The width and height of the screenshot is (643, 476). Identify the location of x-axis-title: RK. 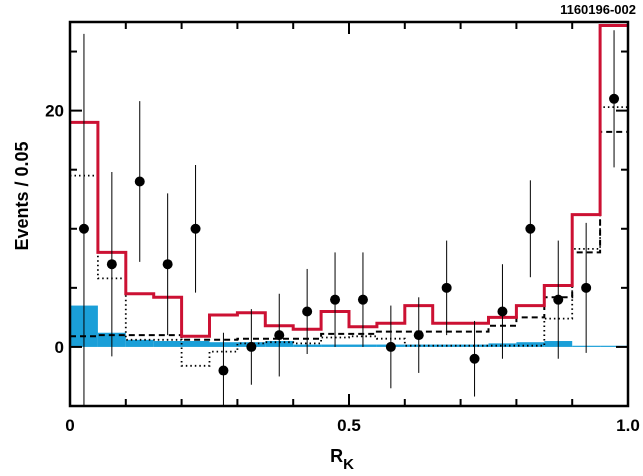
(342, 459).